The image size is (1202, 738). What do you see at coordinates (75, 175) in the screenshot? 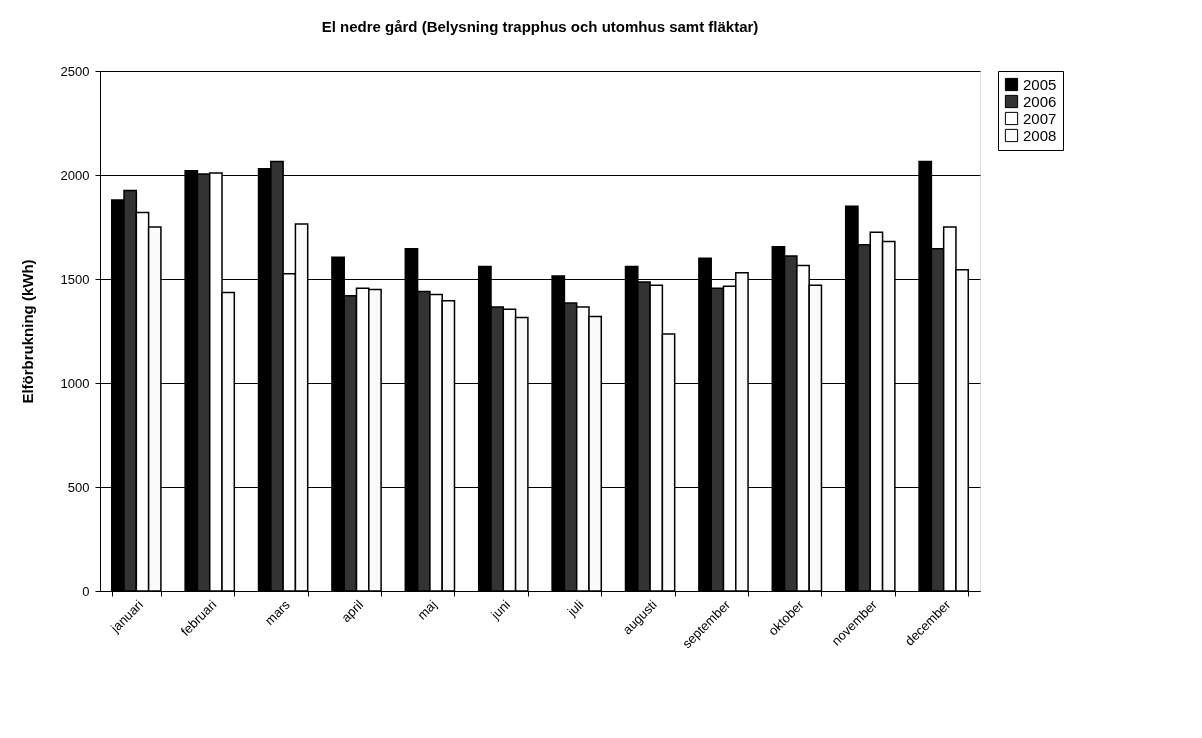
I see `y-tick-label: 2000` at bounding box center [75, 175].